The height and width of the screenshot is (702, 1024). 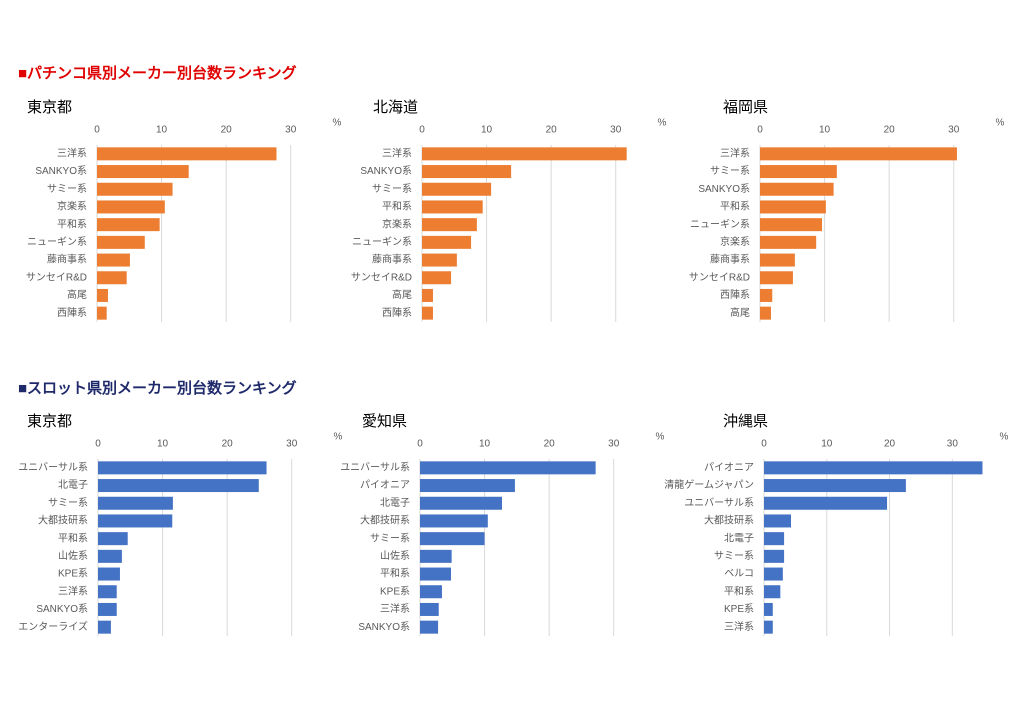 What do you see at coordinates (49, 107) in the screenshot?
I see `chart-title: 東京都` at bounding box center [49, 107].